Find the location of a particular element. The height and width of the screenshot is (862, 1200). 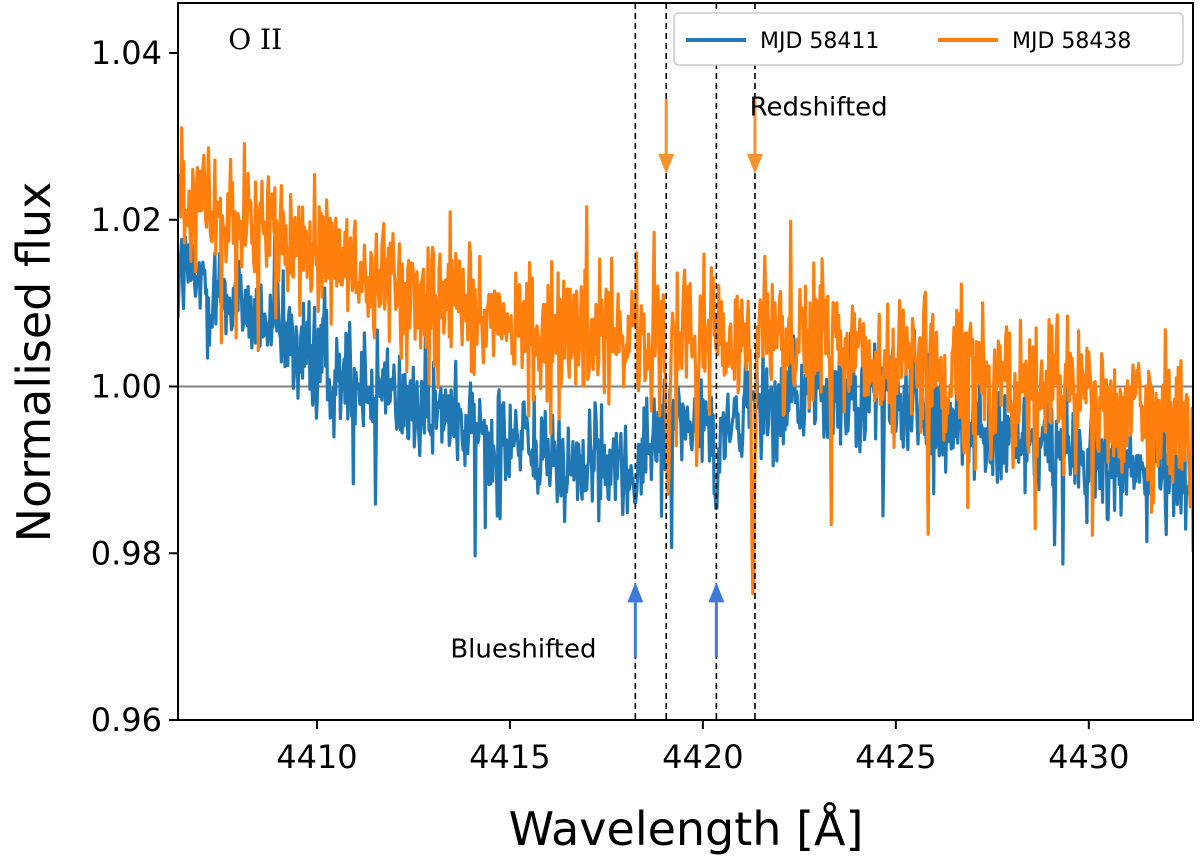

redshift-annotation: Redshifted is located at coordinates (819, 108).